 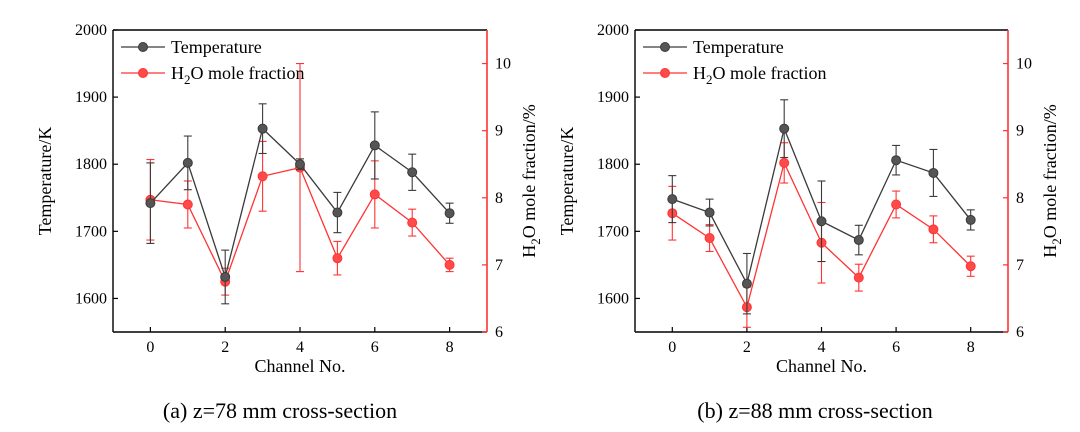 What do you see at coordinates (280, 410) in the screenshot?
I see `caption-a: (a) z=78 mm cross-section` at bounding box center [280, 410].